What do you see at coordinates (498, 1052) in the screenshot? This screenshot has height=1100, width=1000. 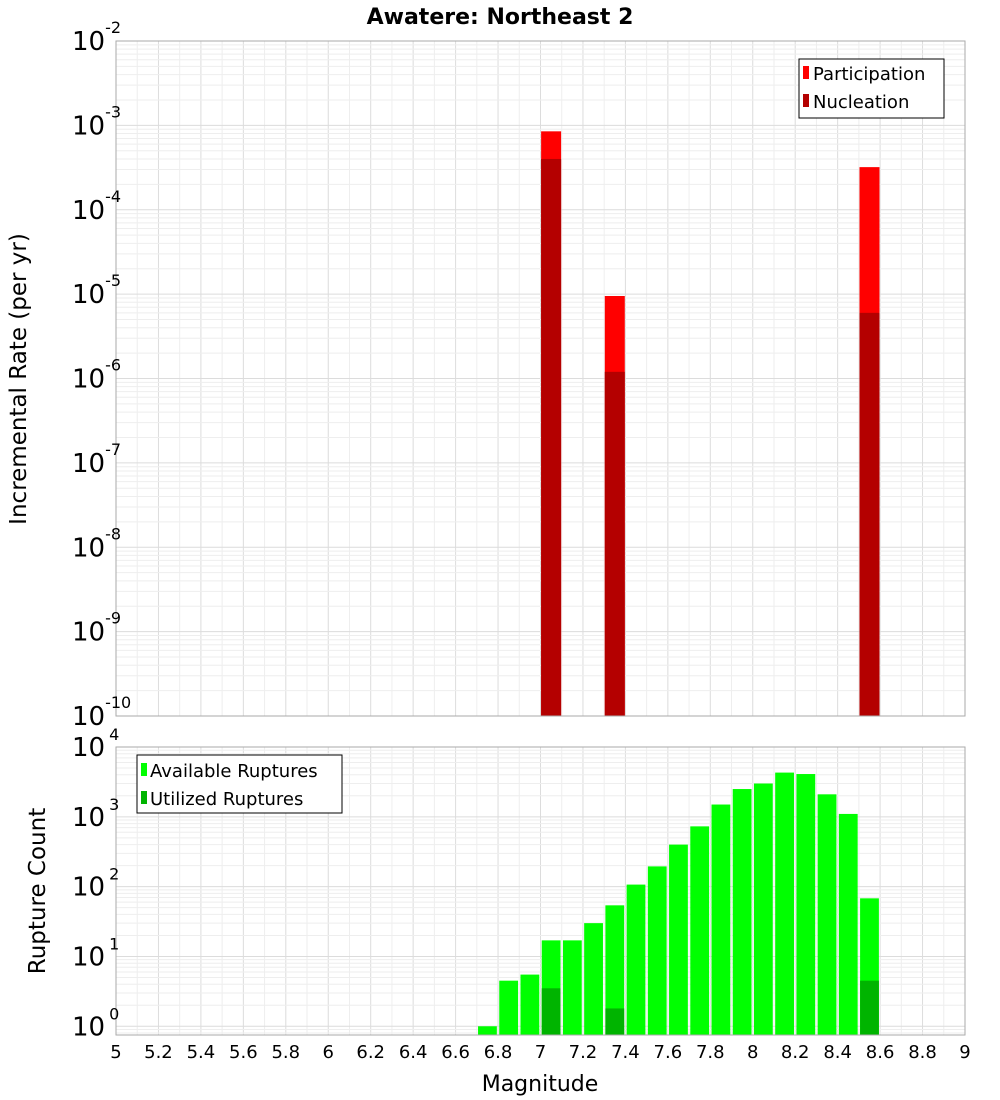 I see `x-tick-label: 6.8` at bounding box center [498, 1052].